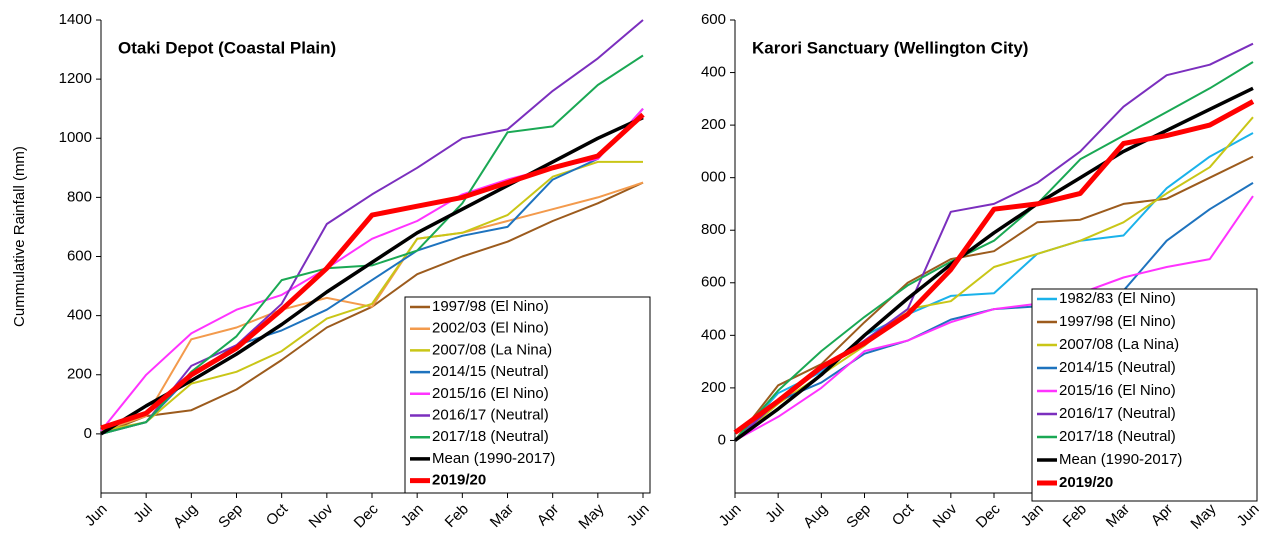  What do you see at coordinates (490, 328) in the screenshot?
I see `legend-label: 2002/03 (El Nino)` at bounding box center [490, 328].